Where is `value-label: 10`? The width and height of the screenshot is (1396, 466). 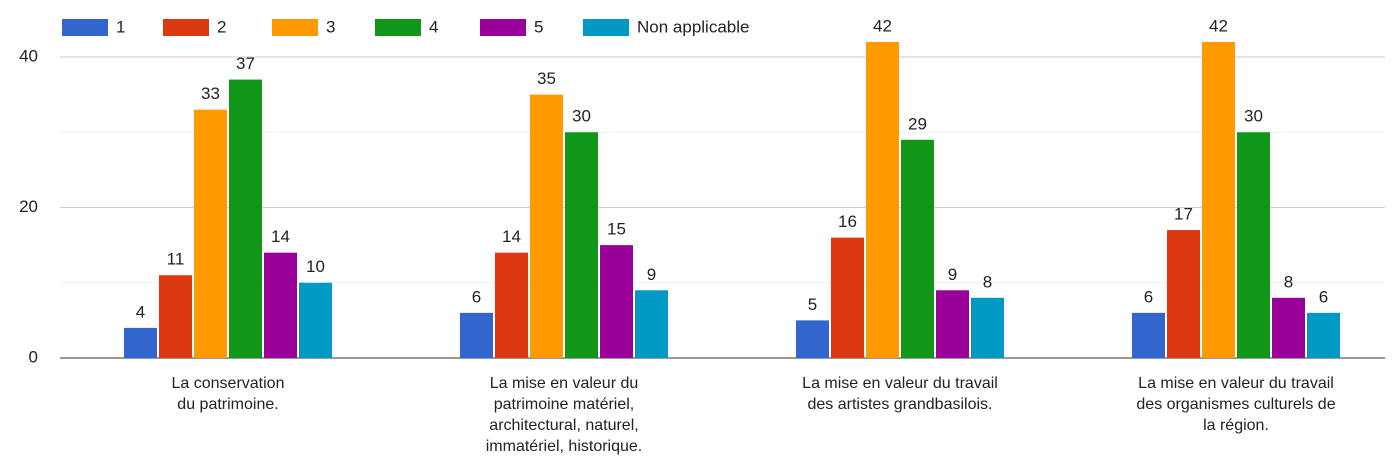
value-label: 10 is located at coordinates (315, 266).